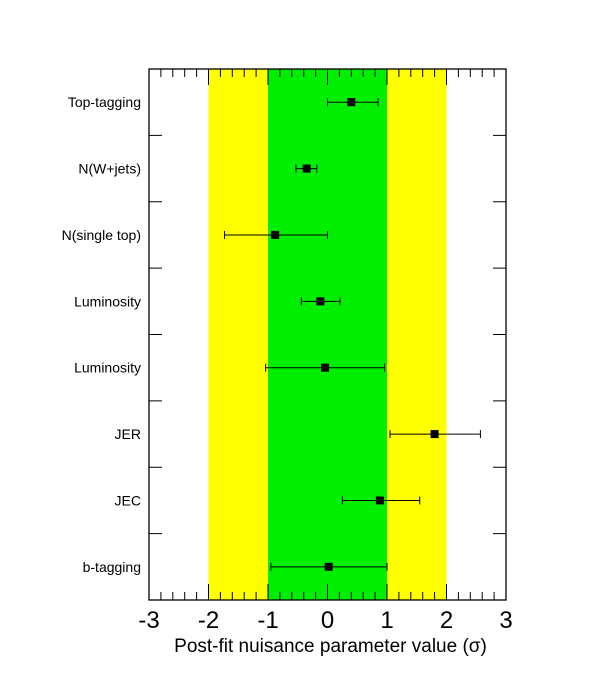 This screenshot has height=695, width=596. I want to click on x-tick-label: -2, so click(208, 620).